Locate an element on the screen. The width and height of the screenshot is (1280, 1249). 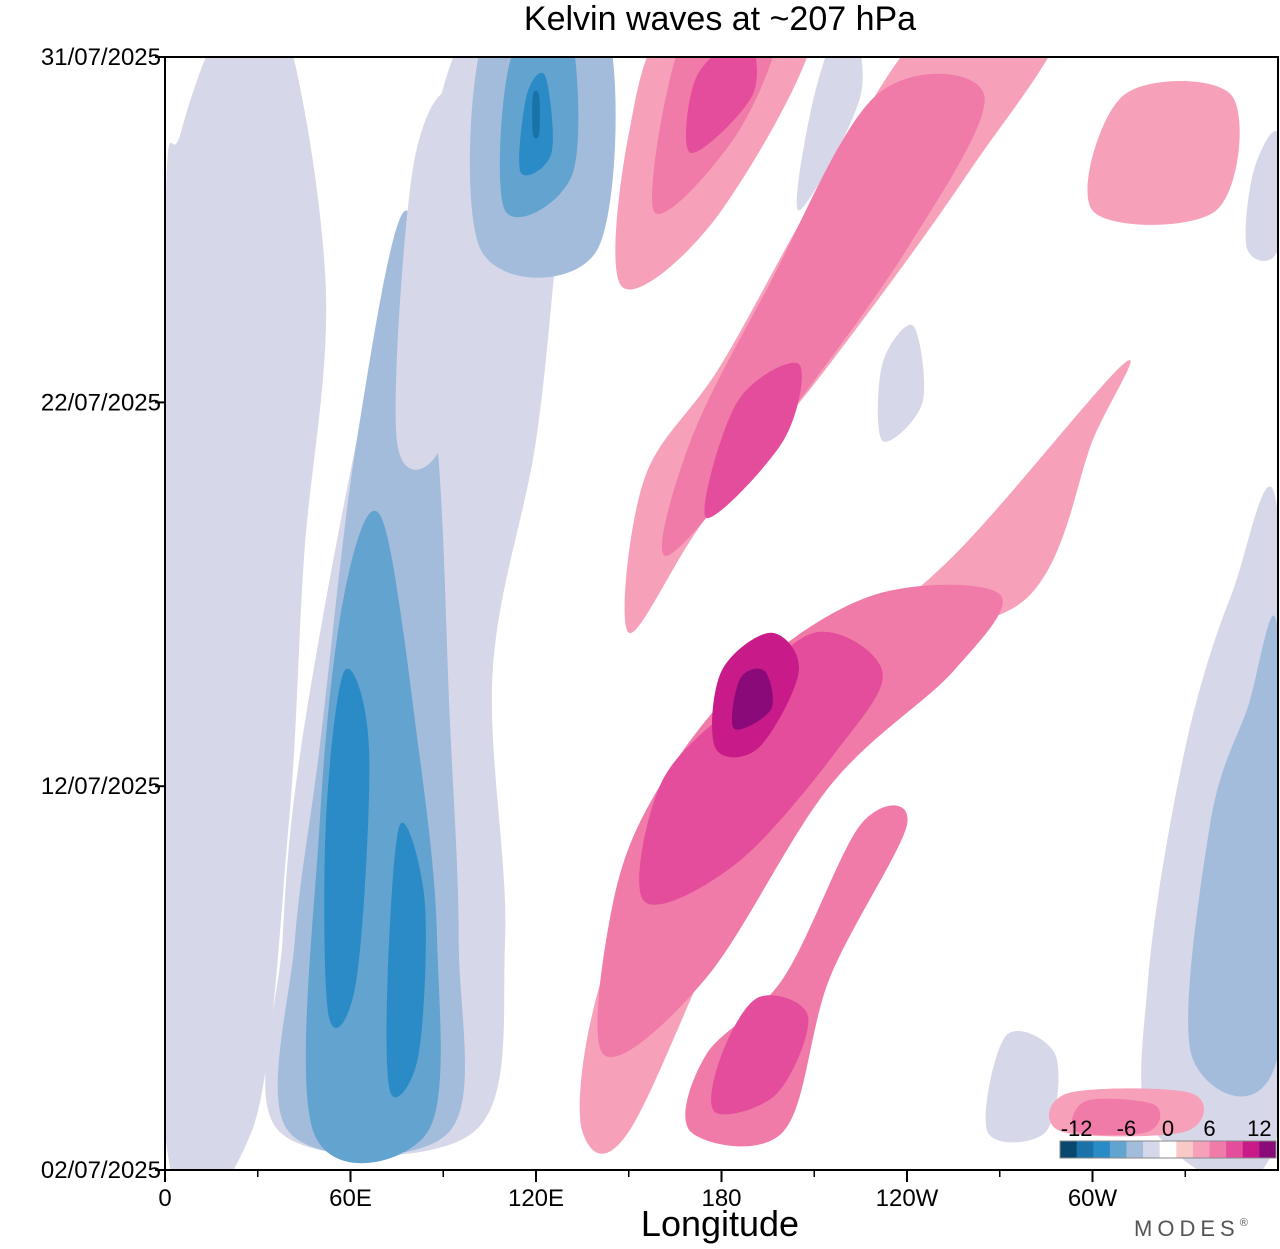
x-tick-label: 60W is located at coordinates (1093, 1198).